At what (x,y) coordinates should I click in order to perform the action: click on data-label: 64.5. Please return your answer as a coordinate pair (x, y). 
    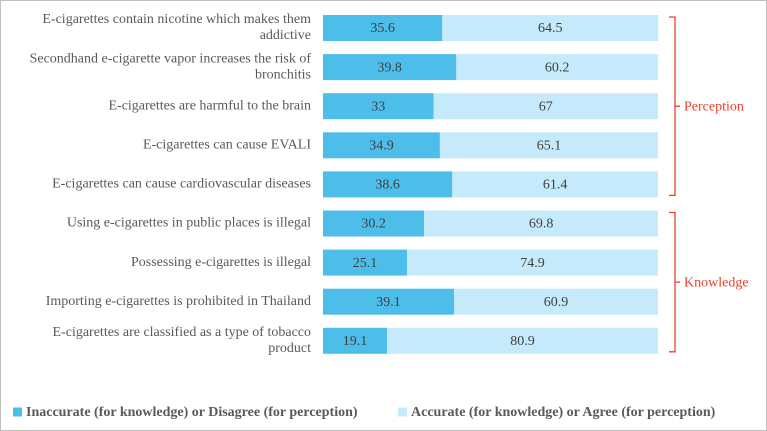
    Looking at the image, I should click on (550, 28).